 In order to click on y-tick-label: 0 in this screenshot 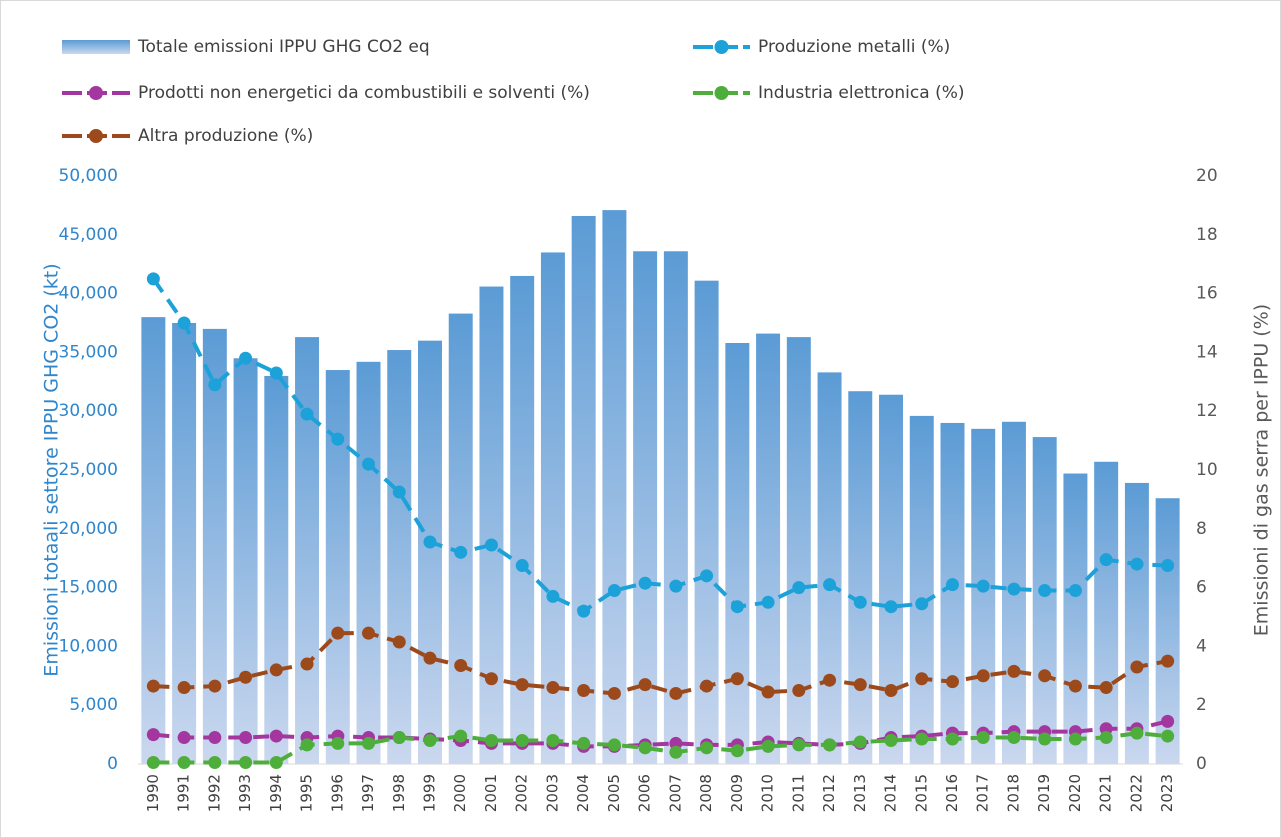, I will do `click(112, 764)`.